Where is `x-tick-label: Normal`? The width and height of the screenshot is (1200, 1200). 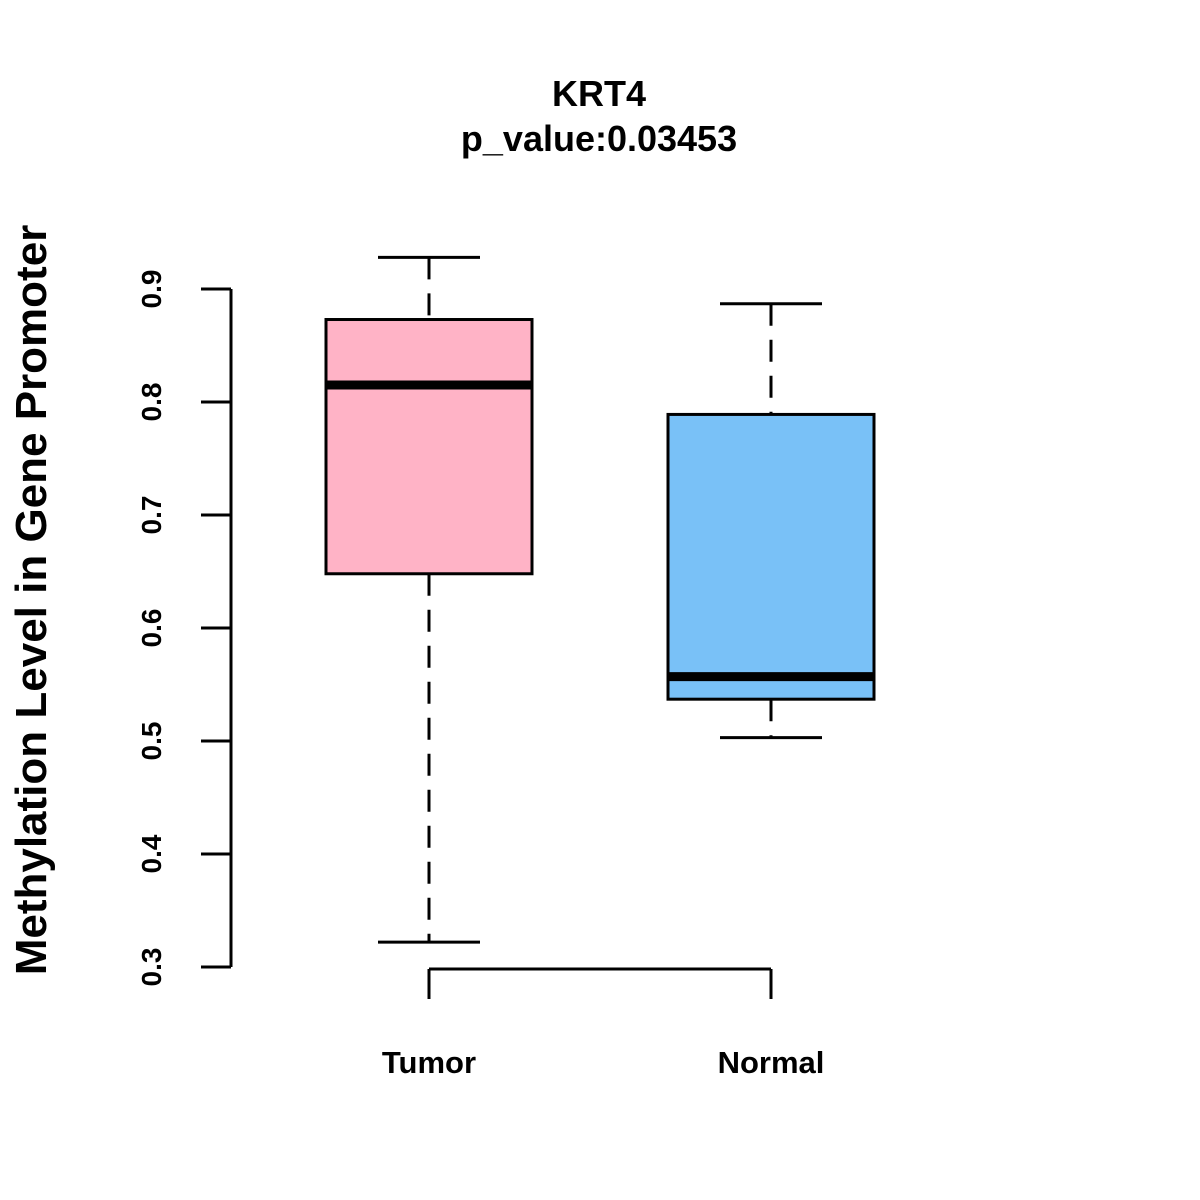
x-tick-label: Normal is located at coordinates (771, 1062).